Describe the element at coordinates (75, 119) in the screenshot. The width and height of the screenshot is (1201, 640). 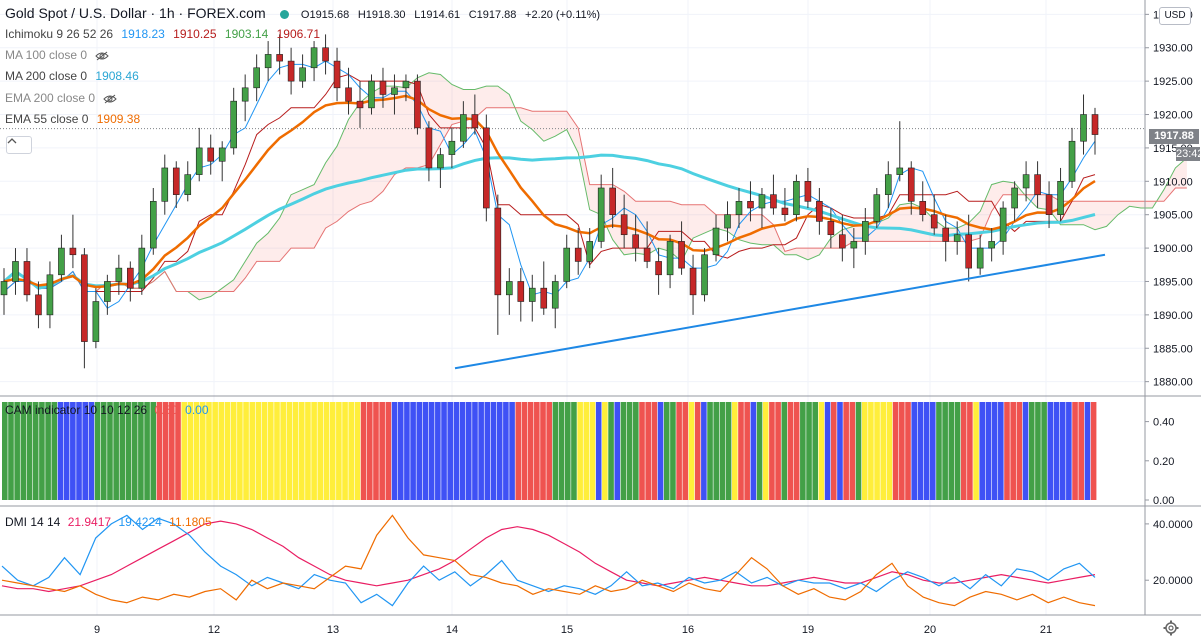
I see `indicator-row-ema55: EMA 55 close 0 1909.38` at that location.